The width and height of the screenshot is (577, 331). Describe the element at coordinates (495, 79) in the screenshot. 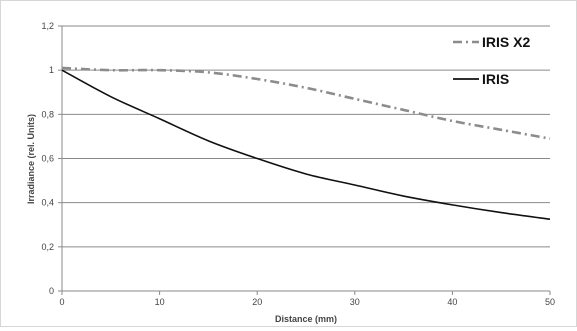

I see `legend-label: IRIS` at that location.